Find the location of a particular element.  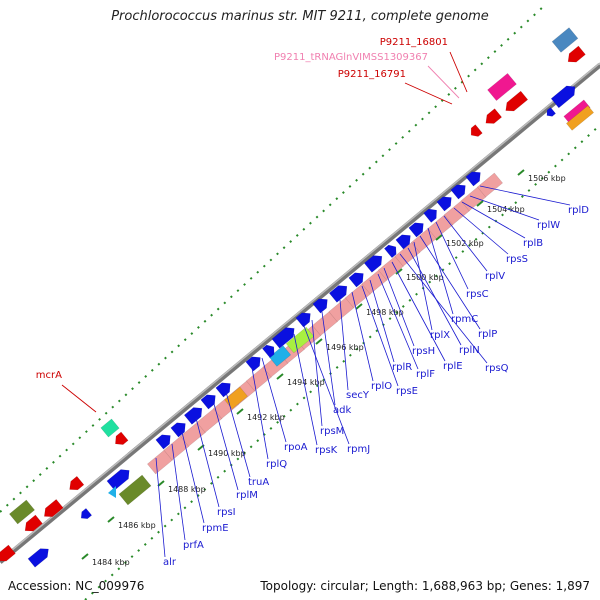

gene-label-rplD: rplD is located at coordinates (578, 210).